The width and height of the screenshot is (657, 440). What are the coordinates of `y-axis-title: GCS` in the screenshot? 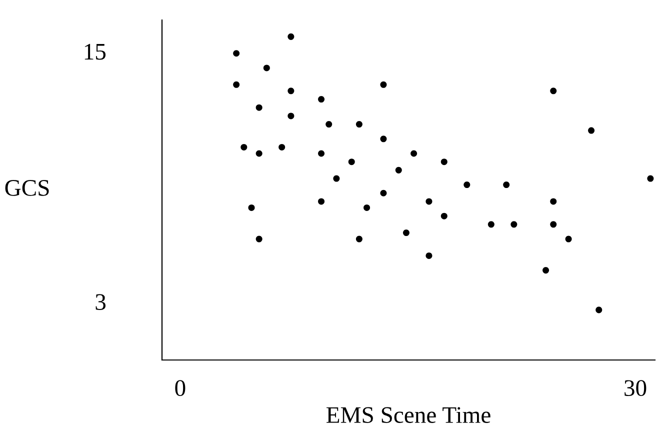 It's located at (27, 188).